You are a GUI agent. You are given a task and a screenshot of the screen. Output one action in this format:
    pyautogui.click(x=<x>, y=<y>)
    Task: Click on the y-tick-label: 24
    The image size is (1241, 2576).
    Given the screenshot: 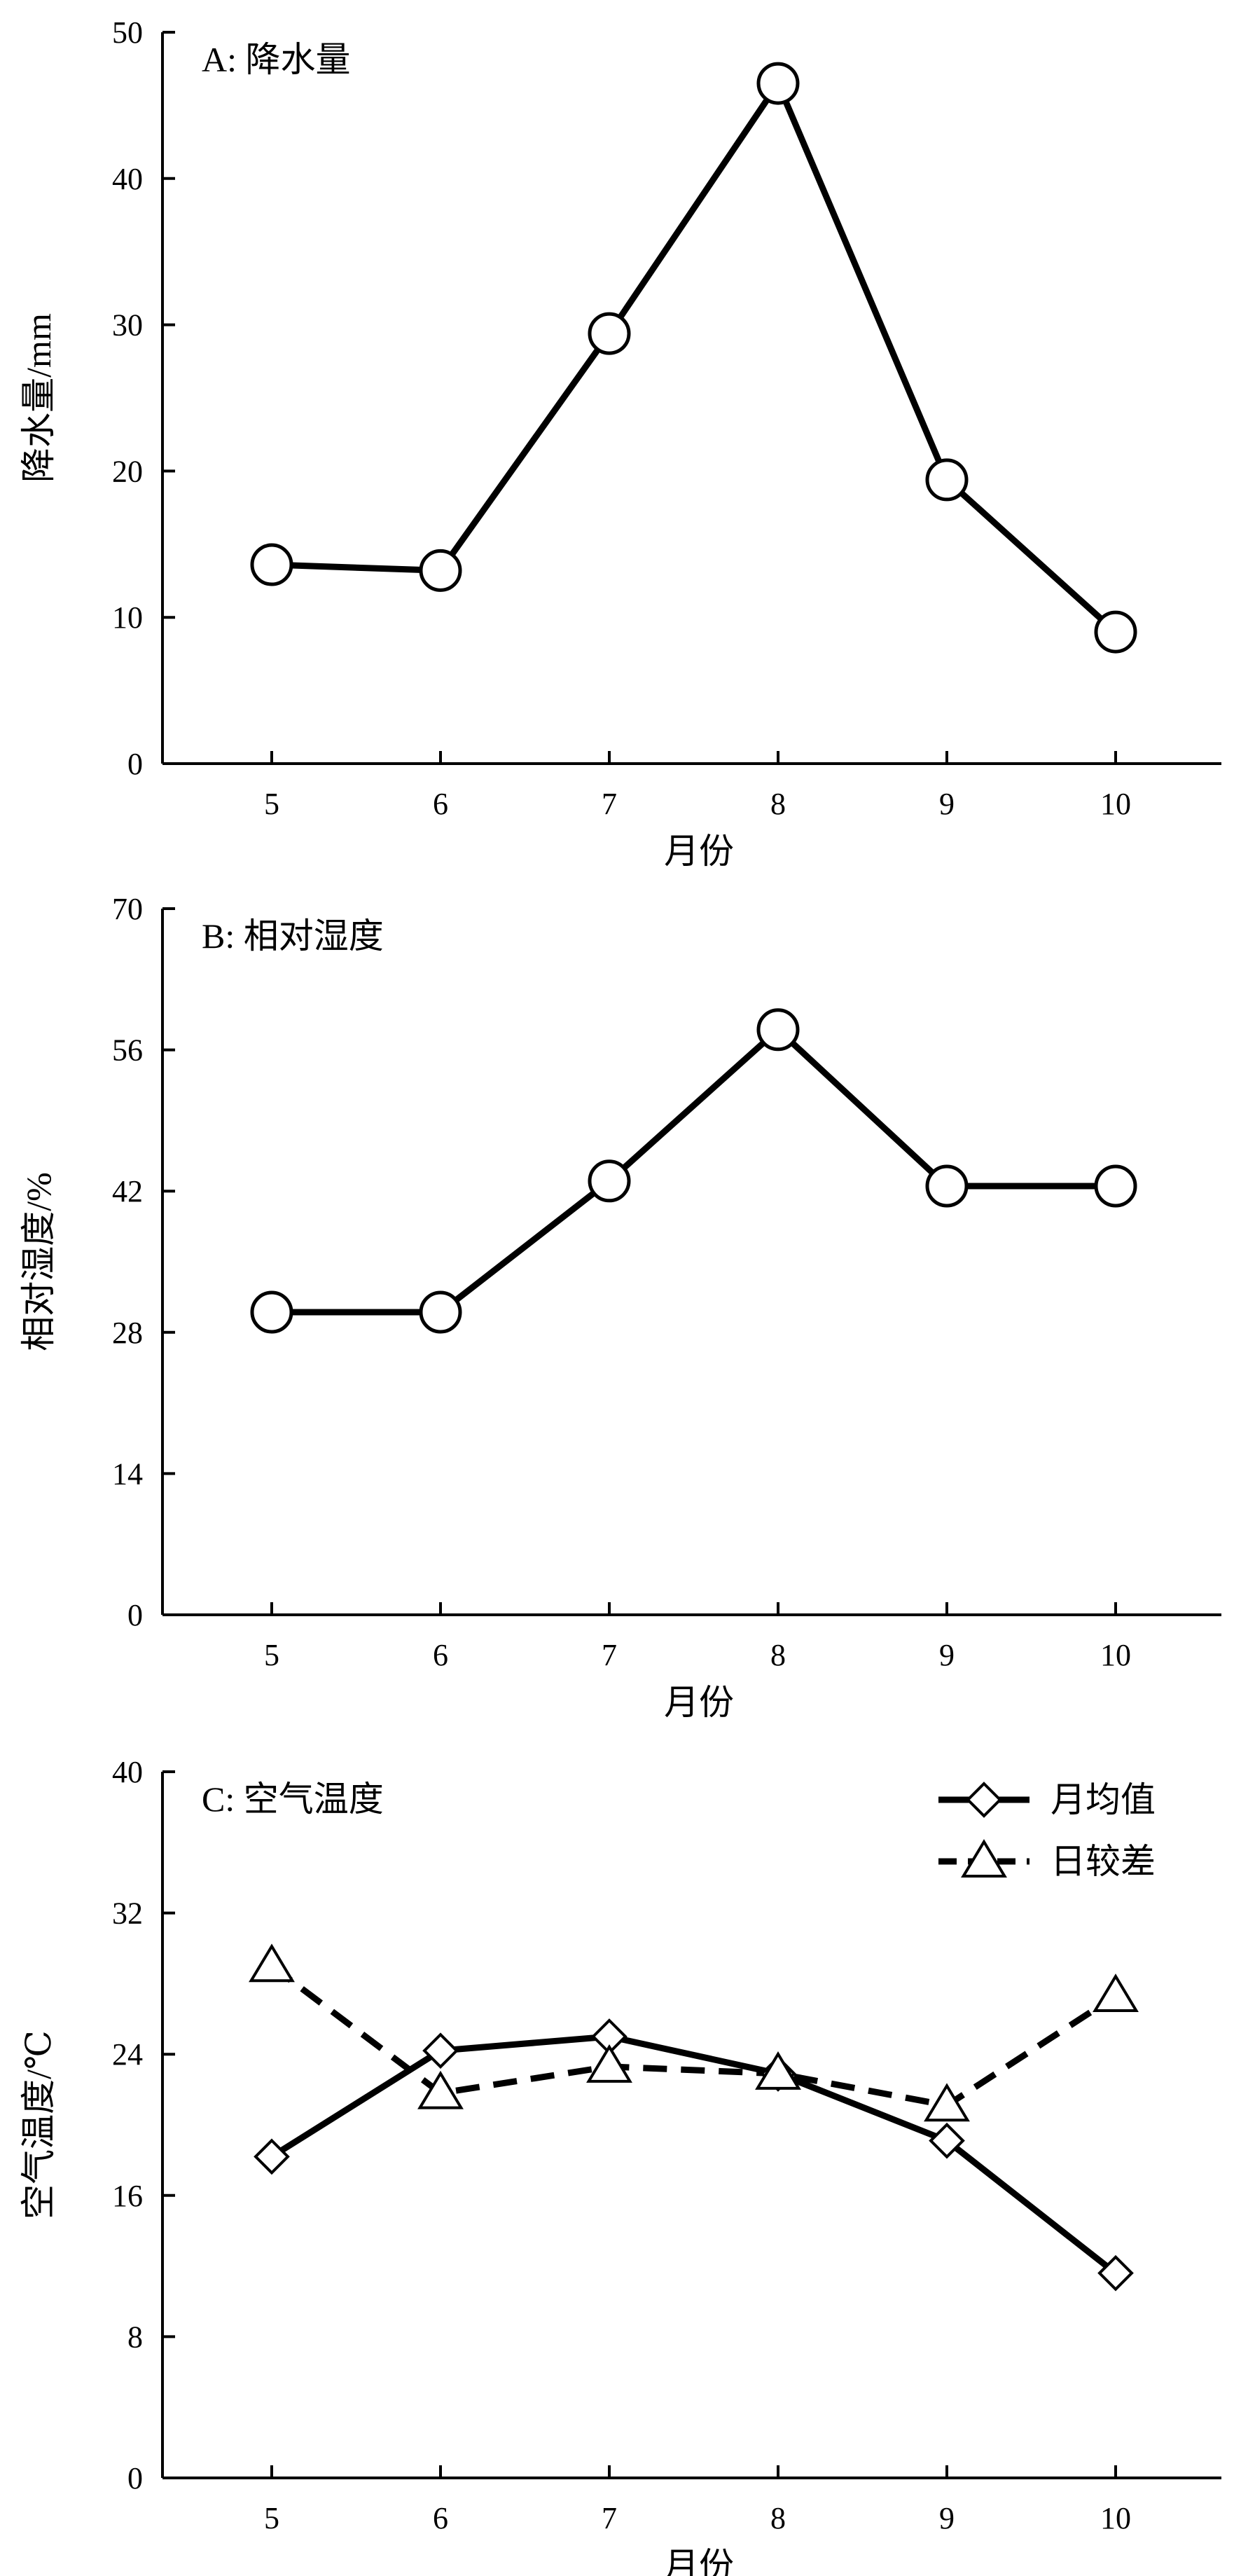 What is the action you would take?
    pyautogui.click(x=127, y=2054)
    